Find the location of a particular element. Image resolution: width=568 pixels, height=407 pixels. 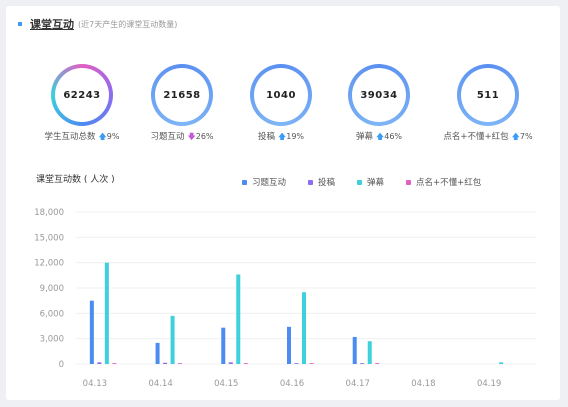

chart-legend: 习题互动 投稿 弹幕 点名+不懂+红包 is located at coordinates (372, 182).